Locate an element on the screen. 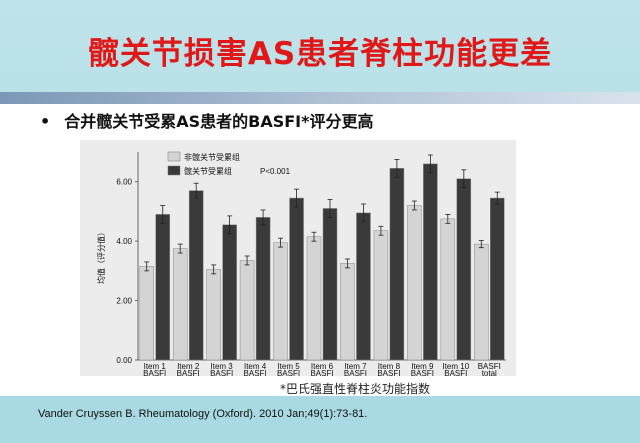  p-value-annotation: P<0.001 is located at coordinates (275, 171).